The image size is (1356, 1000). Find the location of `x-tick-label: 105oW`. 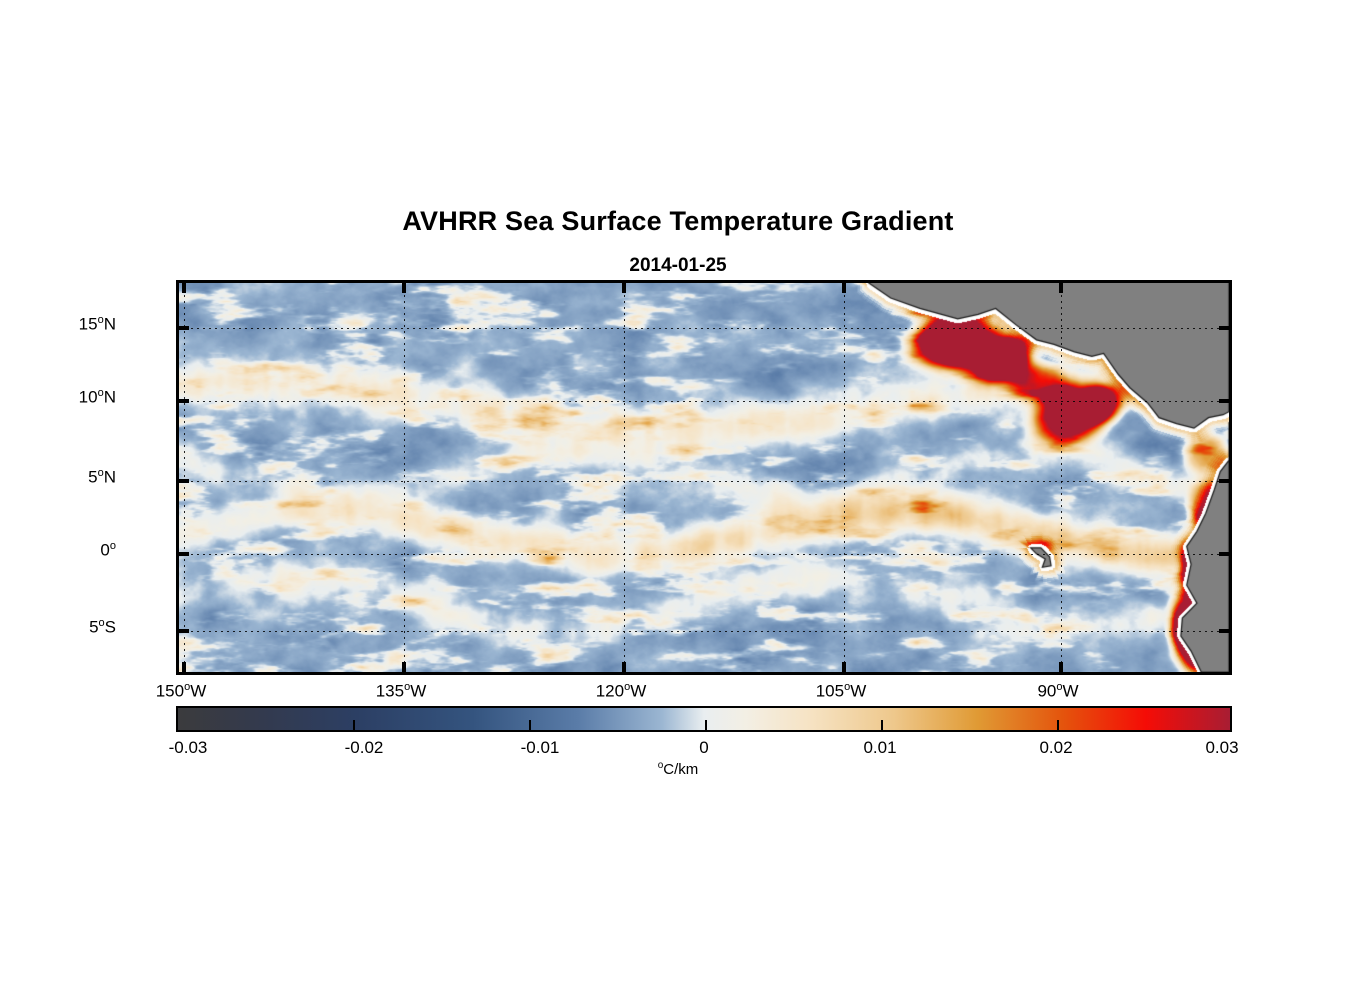

x-tick-label: 105oW is located at coordinates (841, 691).